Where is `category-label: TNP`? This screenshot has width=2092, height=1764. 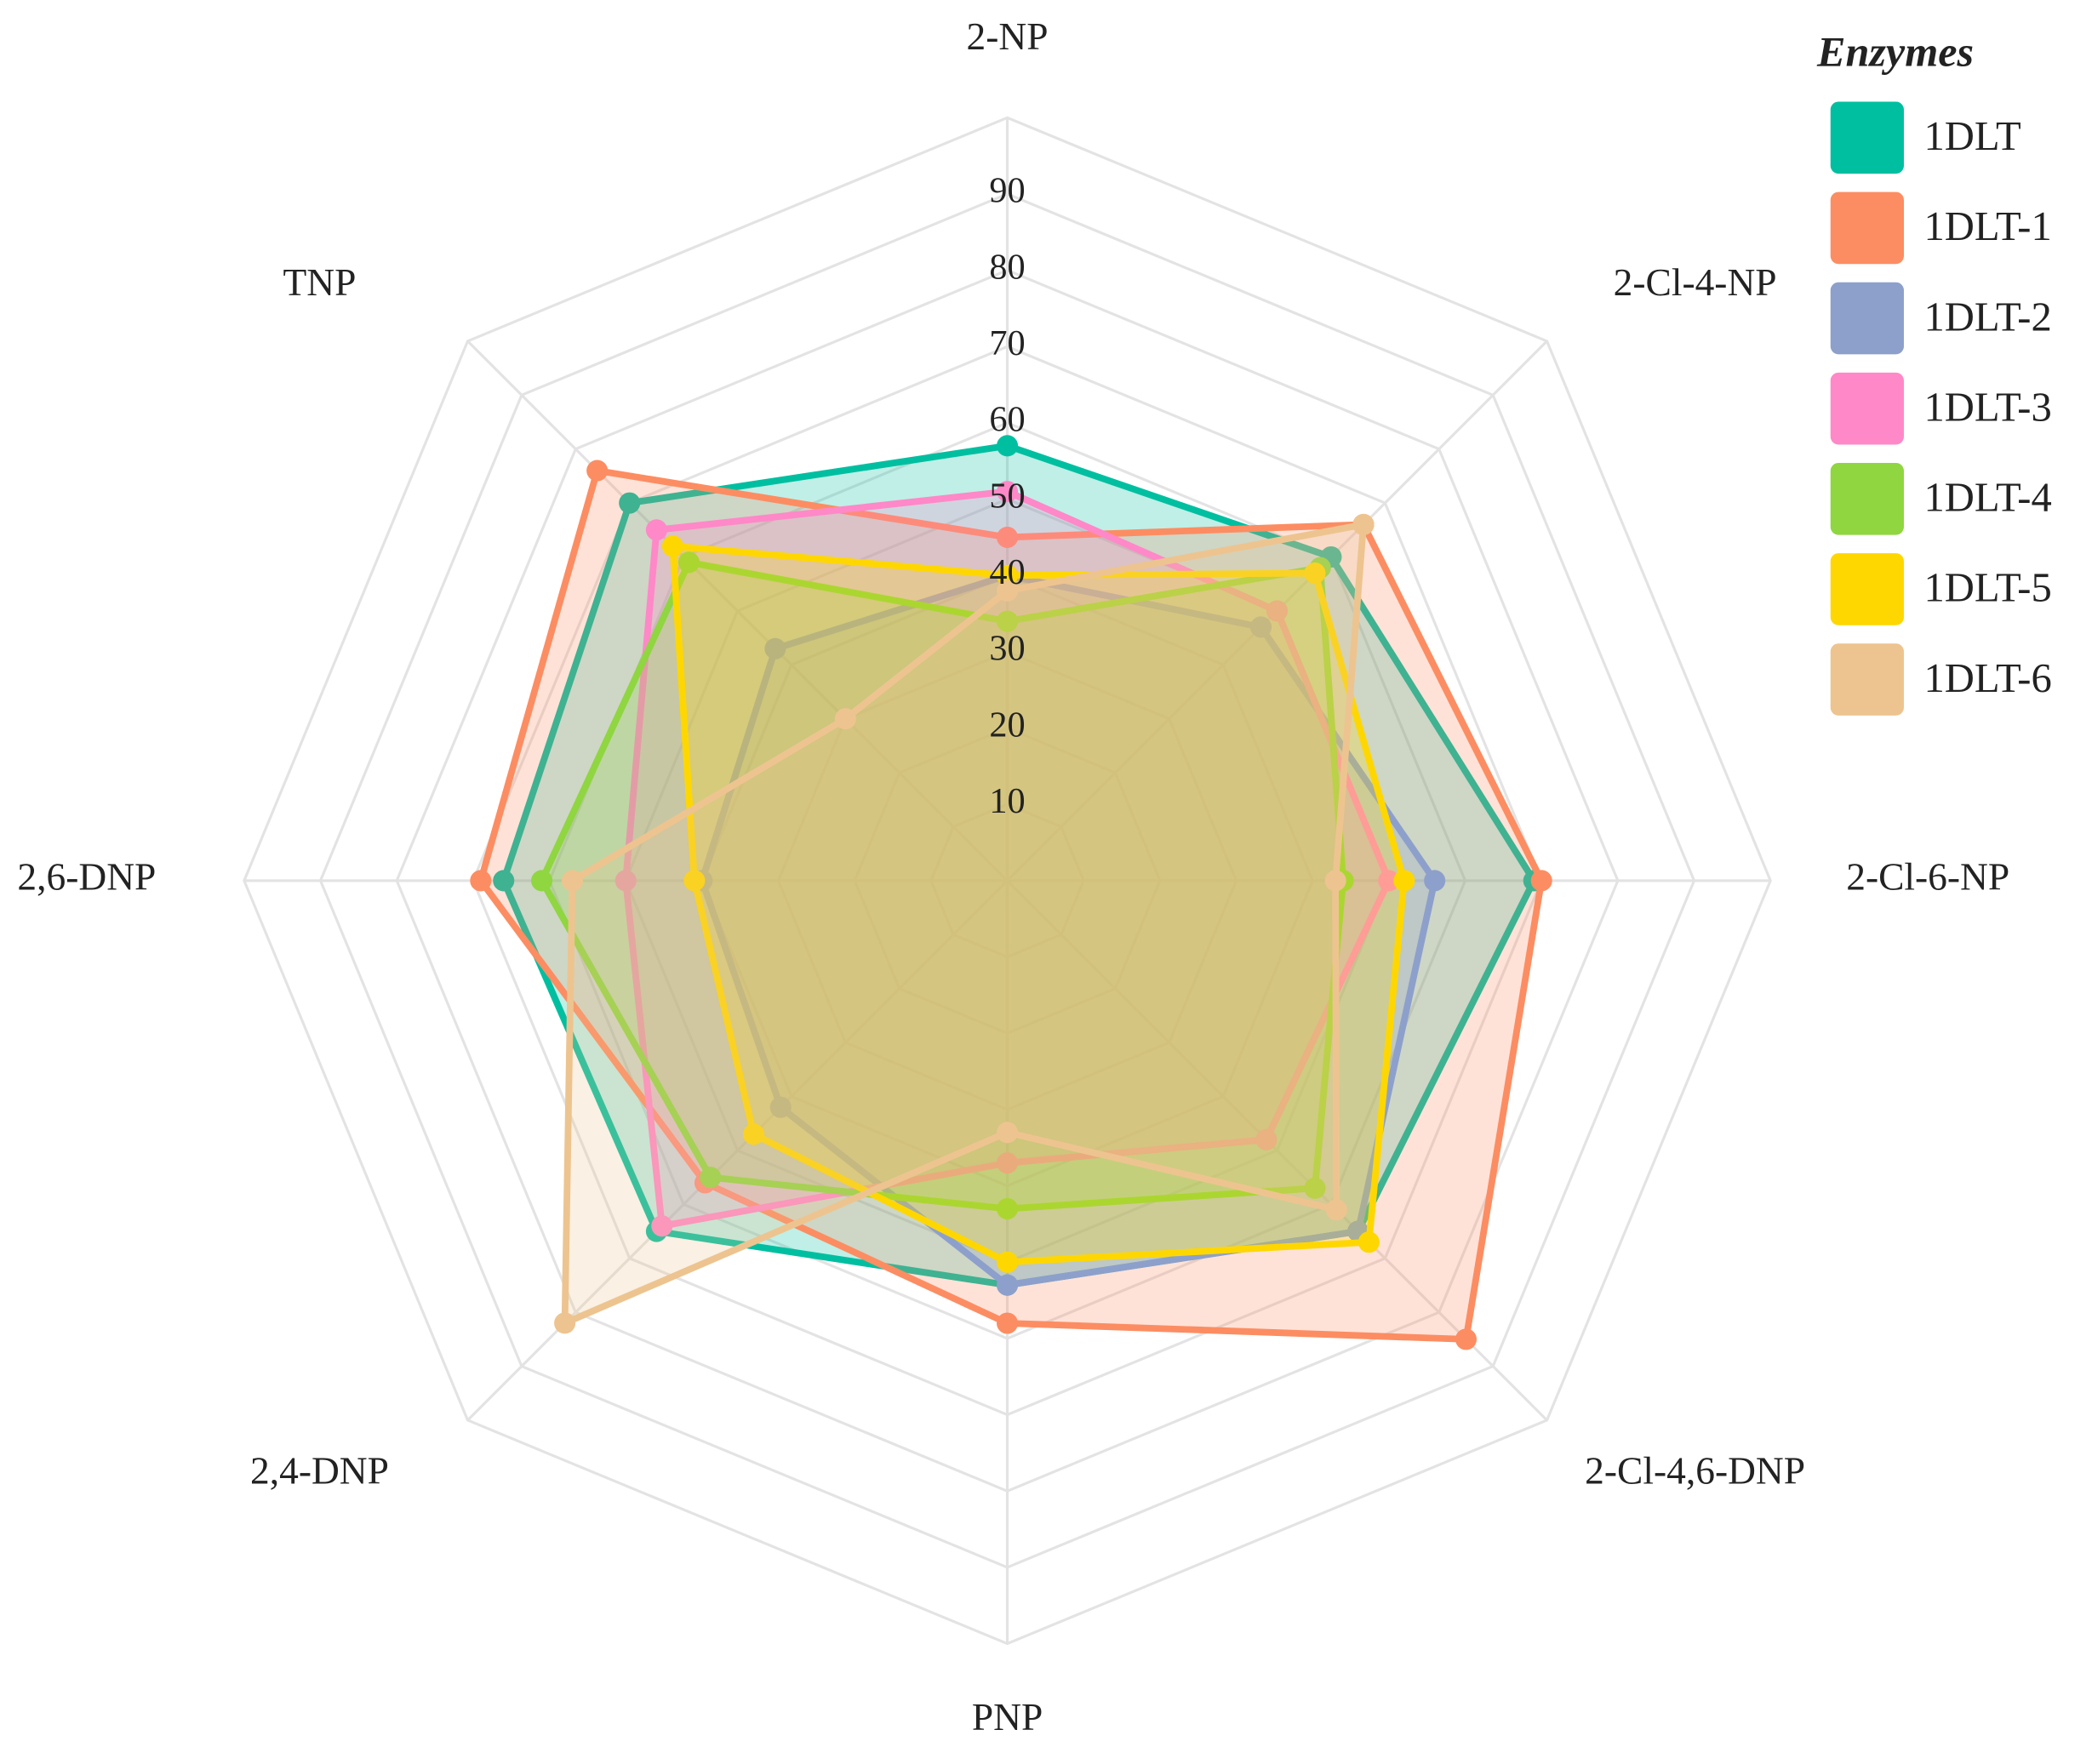
category-label: TNP is located at coordinates (320, 282).